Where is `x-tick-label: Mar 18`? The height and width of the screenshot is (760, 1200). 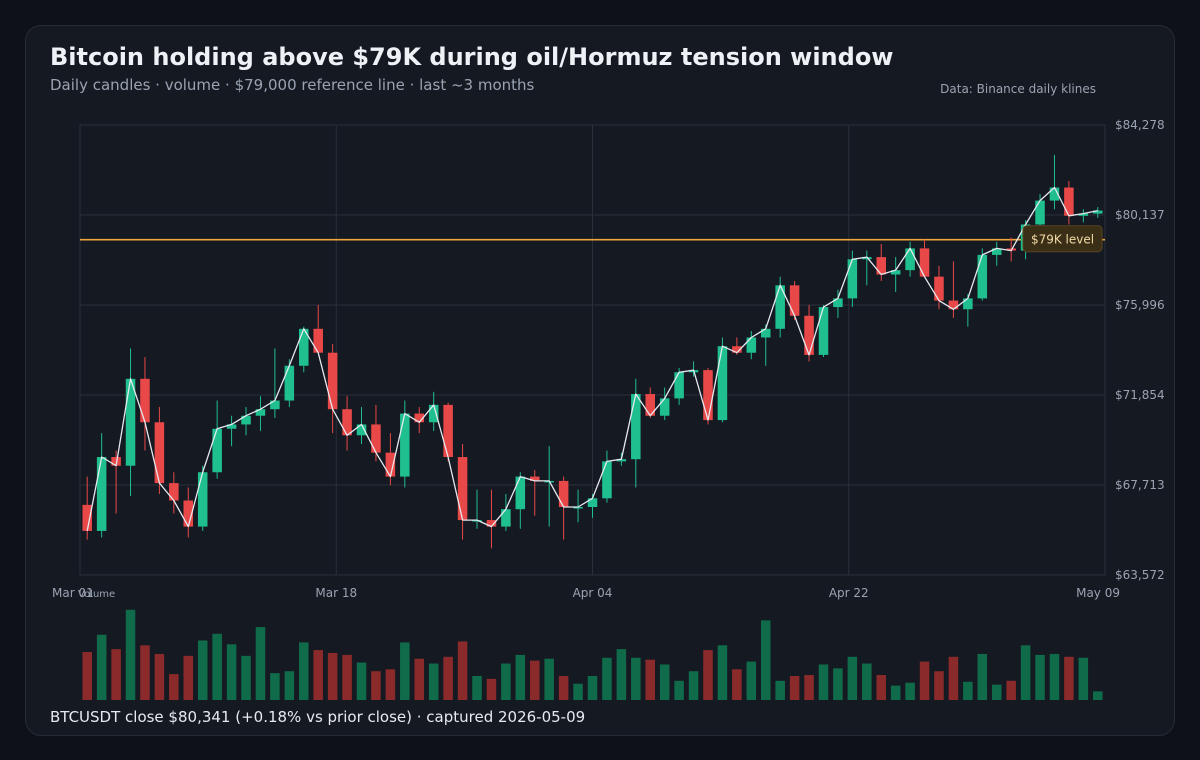 x-tick-label: Mar 18 is located at coordinates (336, 593).